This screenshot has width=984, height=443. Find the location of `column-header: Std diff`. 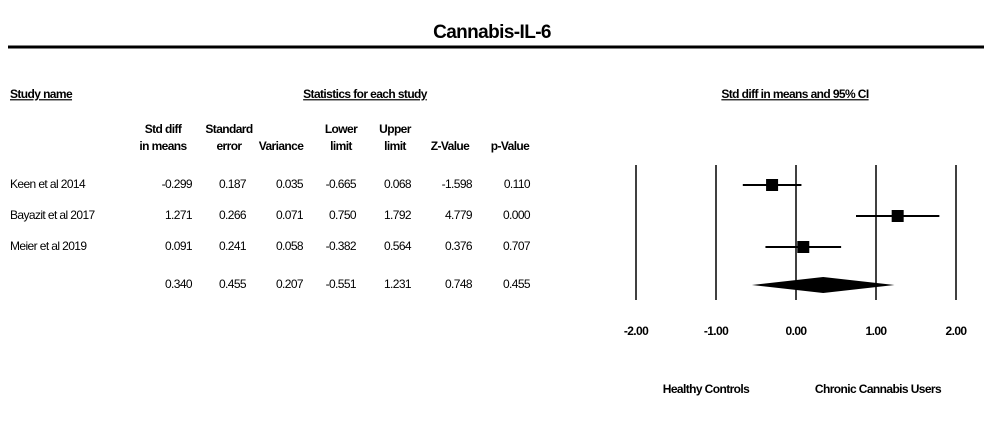

column-header: Std diff is located at coordinates (164, 129).